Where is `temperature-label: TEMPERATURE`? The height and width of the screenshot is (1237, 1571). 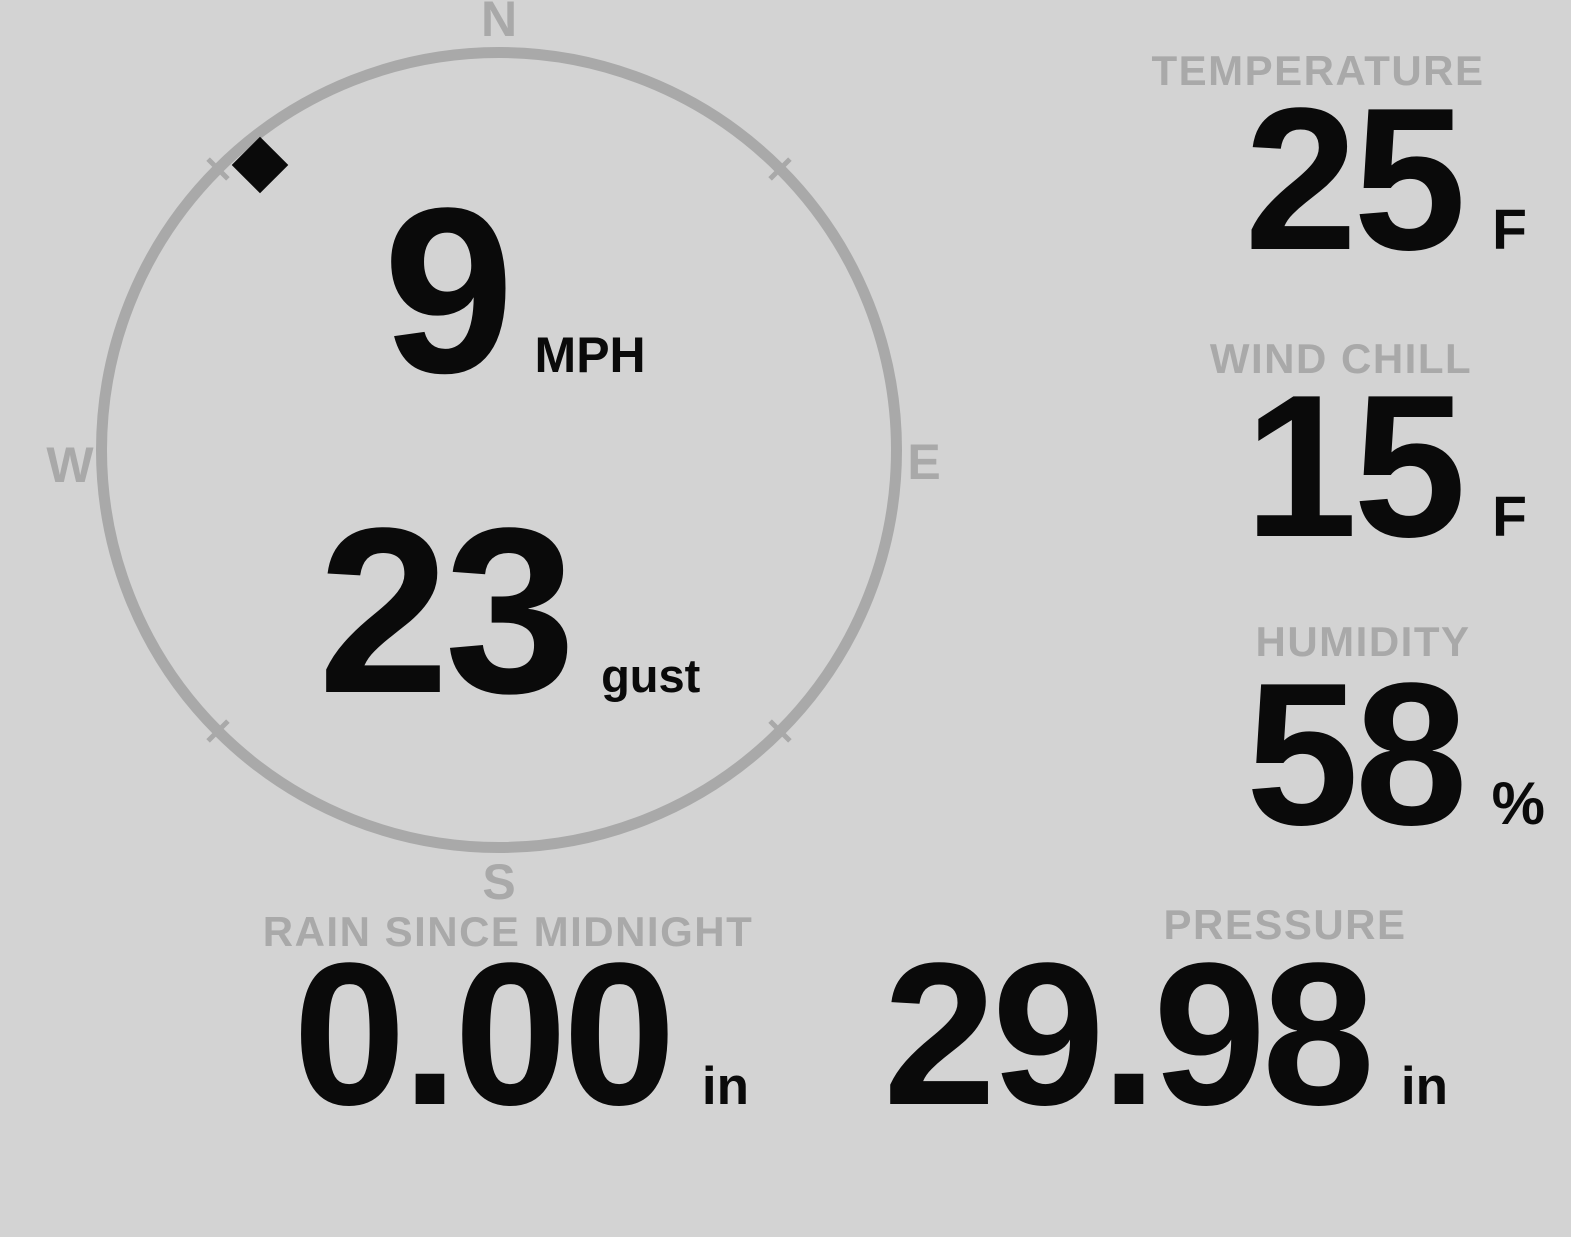
temperature-label: TEMPERATURE is located at coordinates (1318, 70).